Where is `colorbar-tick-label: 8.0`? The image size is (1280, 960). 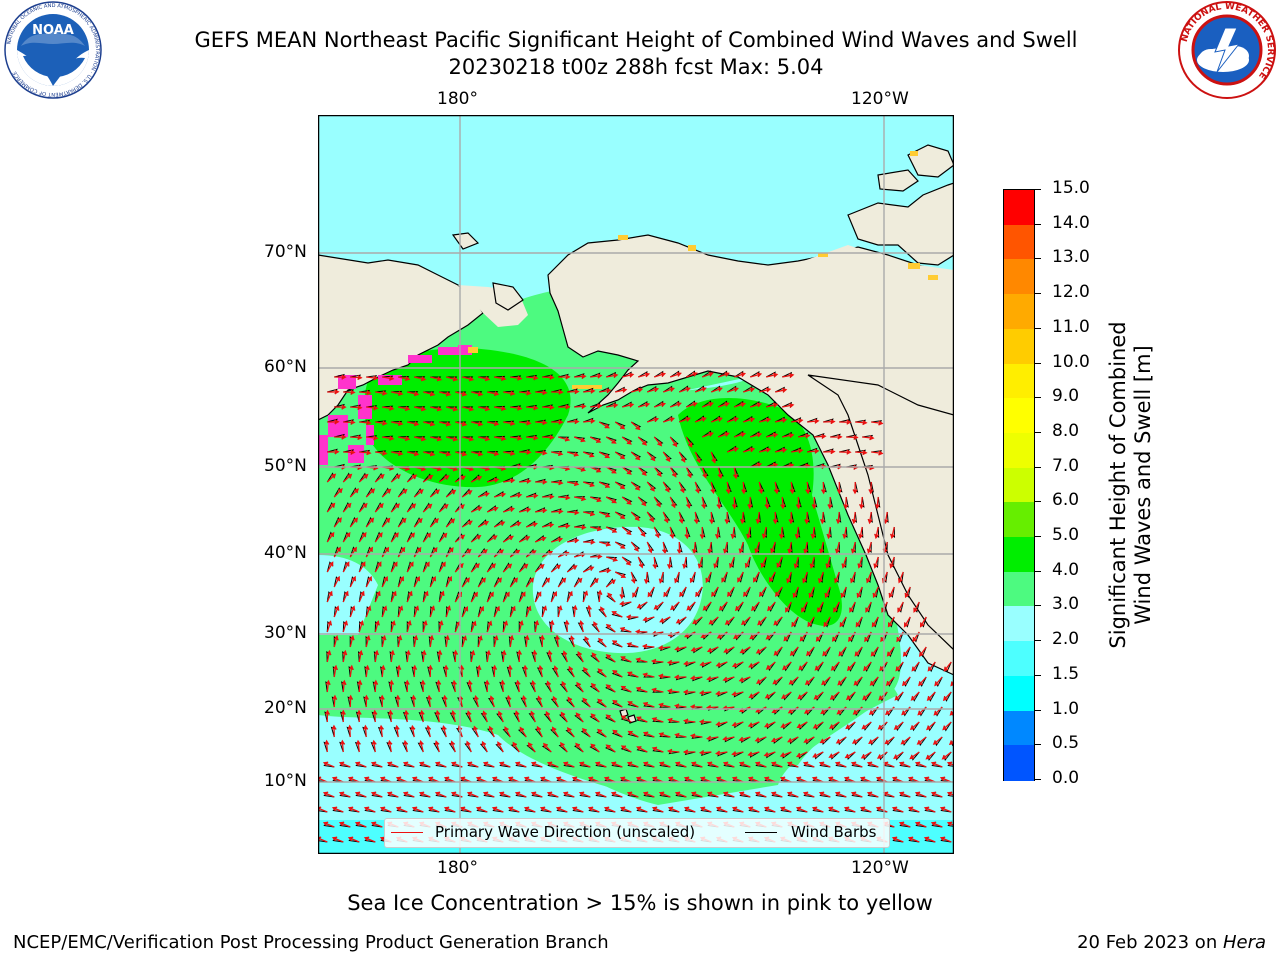 colorbar-tick-label: 8.0 is located at coordinates (1066, 430).